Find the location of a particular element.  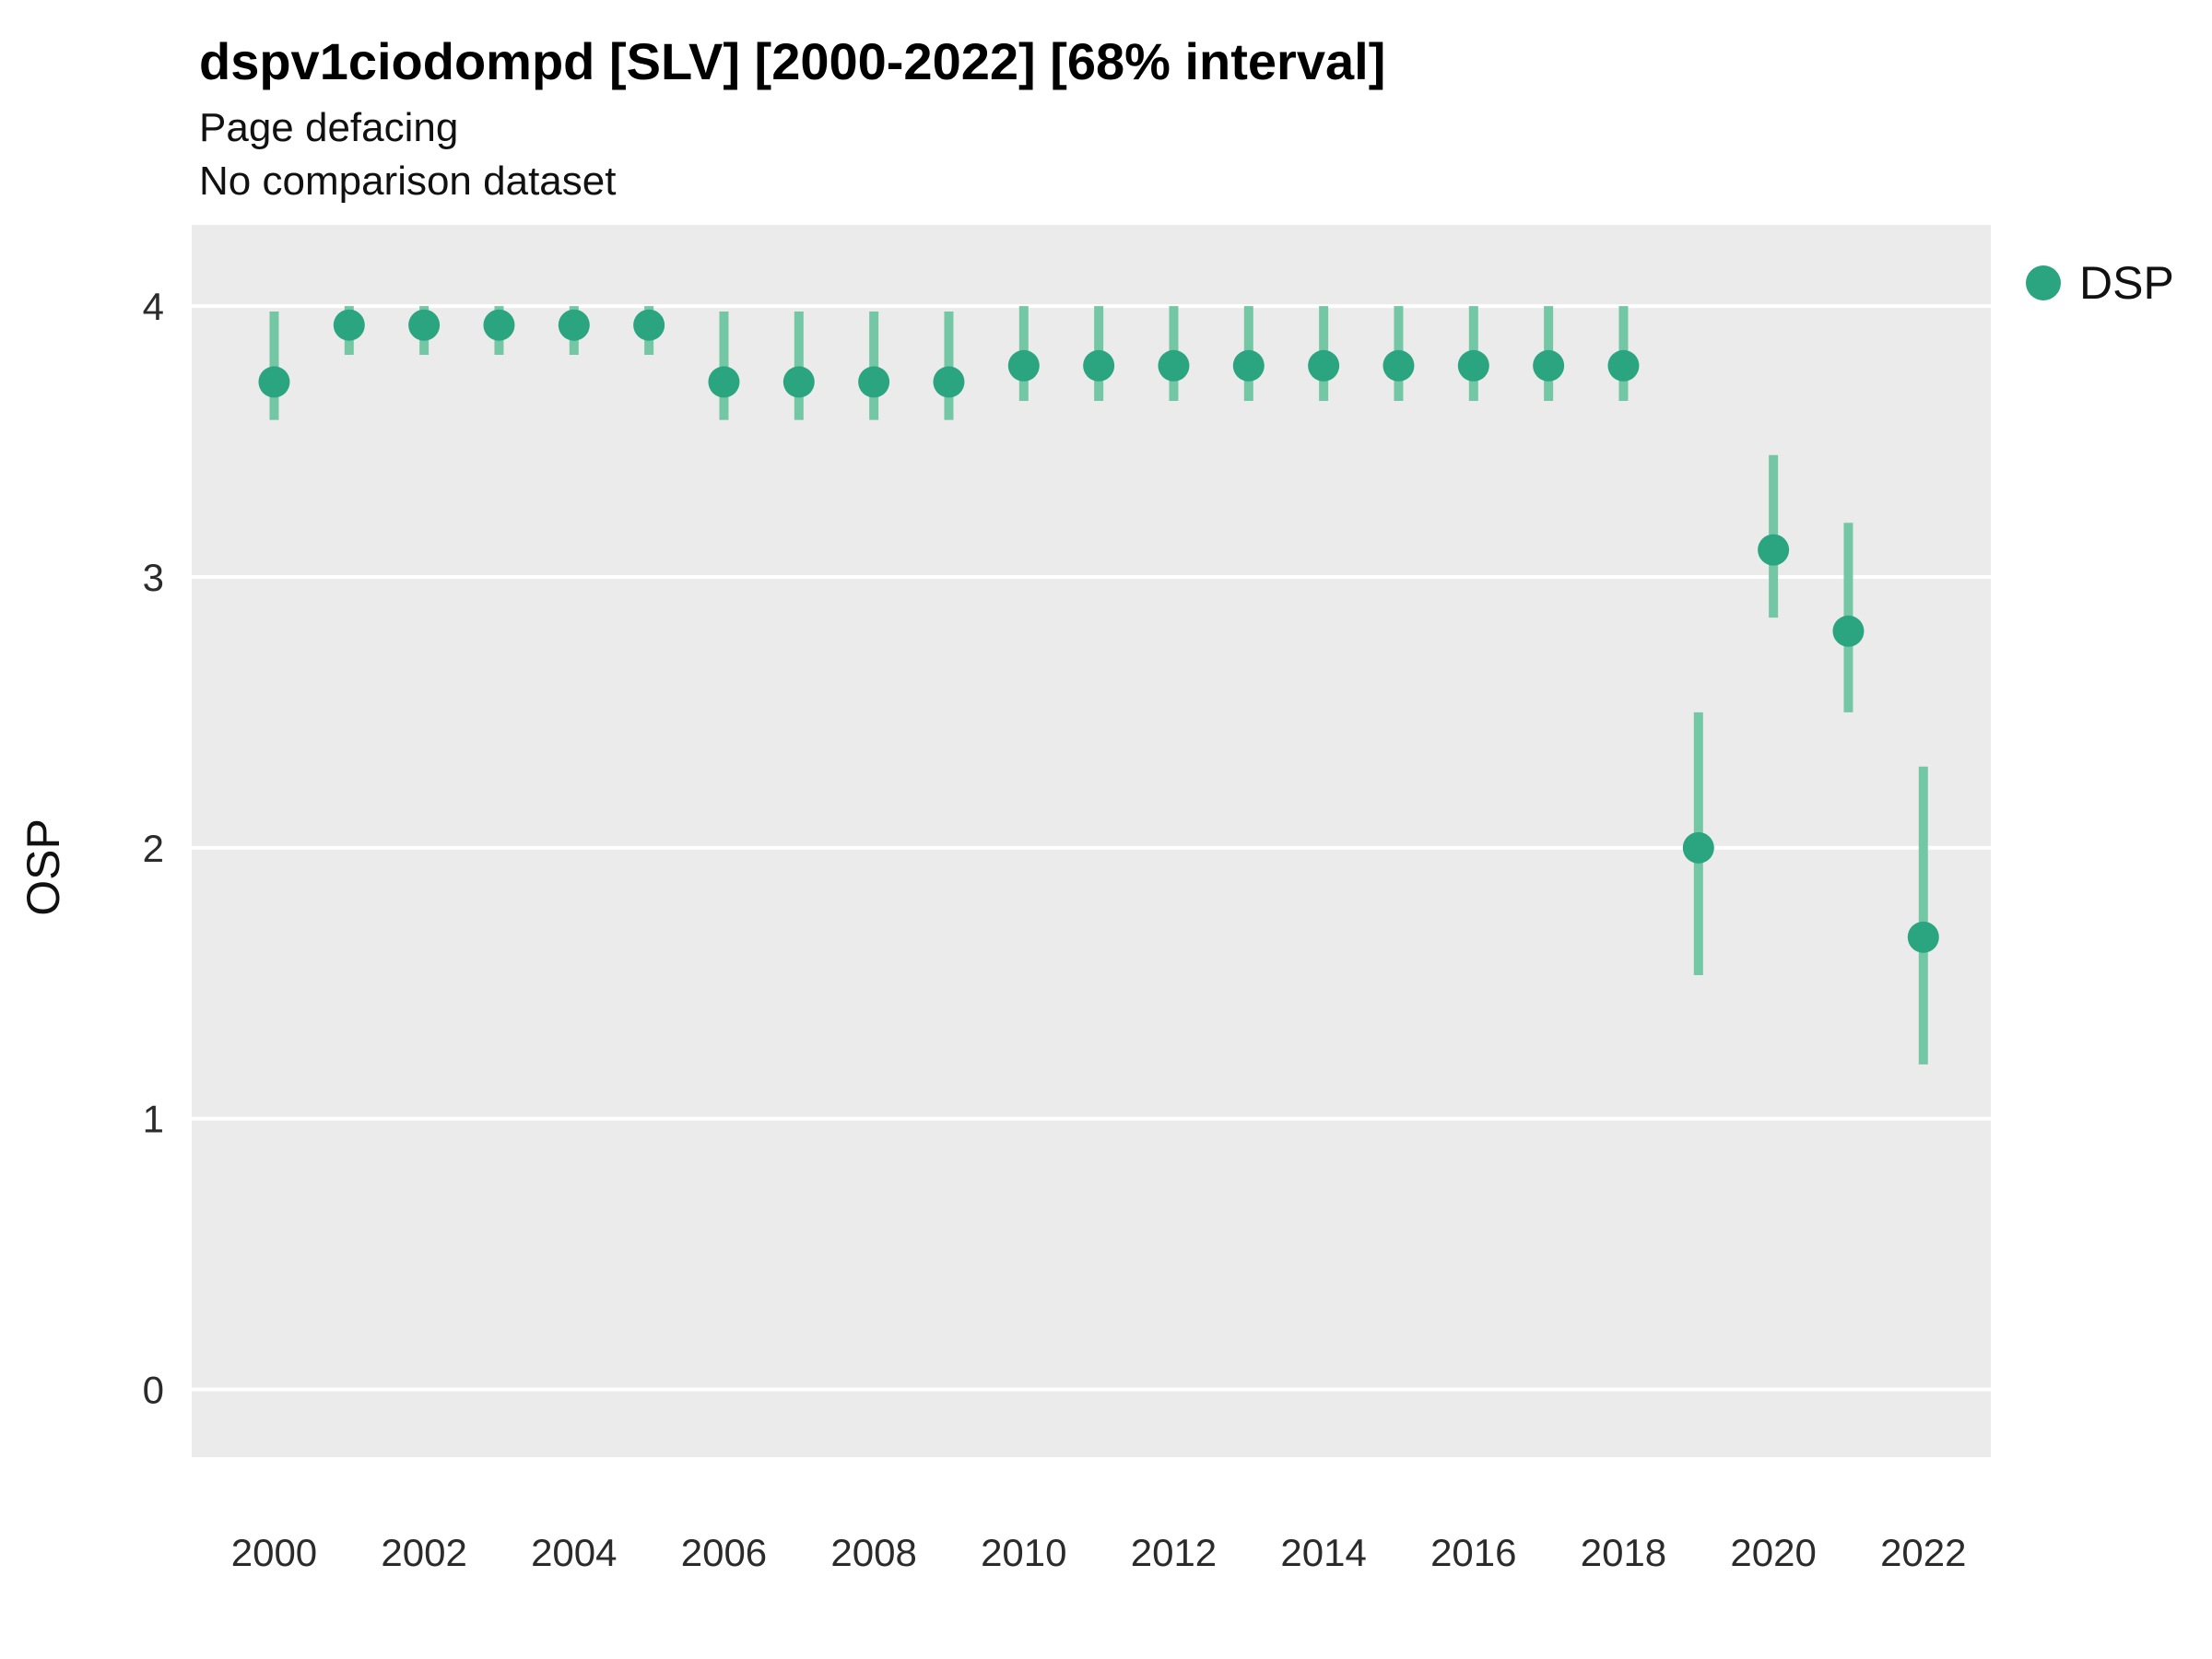

chart-note: No comparison dataset is located at coordinates (408, 181).